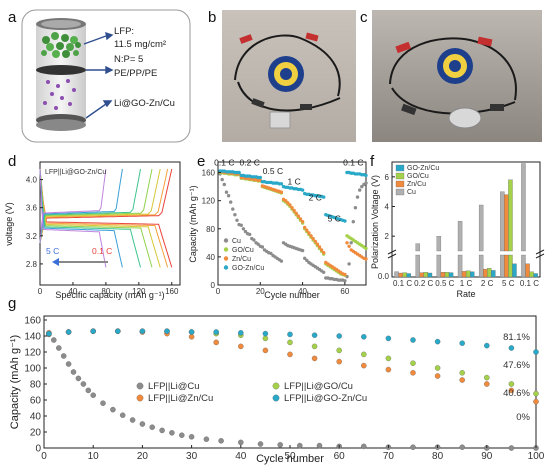  I want to click on y-tick-label: 100, so click(32, 369).